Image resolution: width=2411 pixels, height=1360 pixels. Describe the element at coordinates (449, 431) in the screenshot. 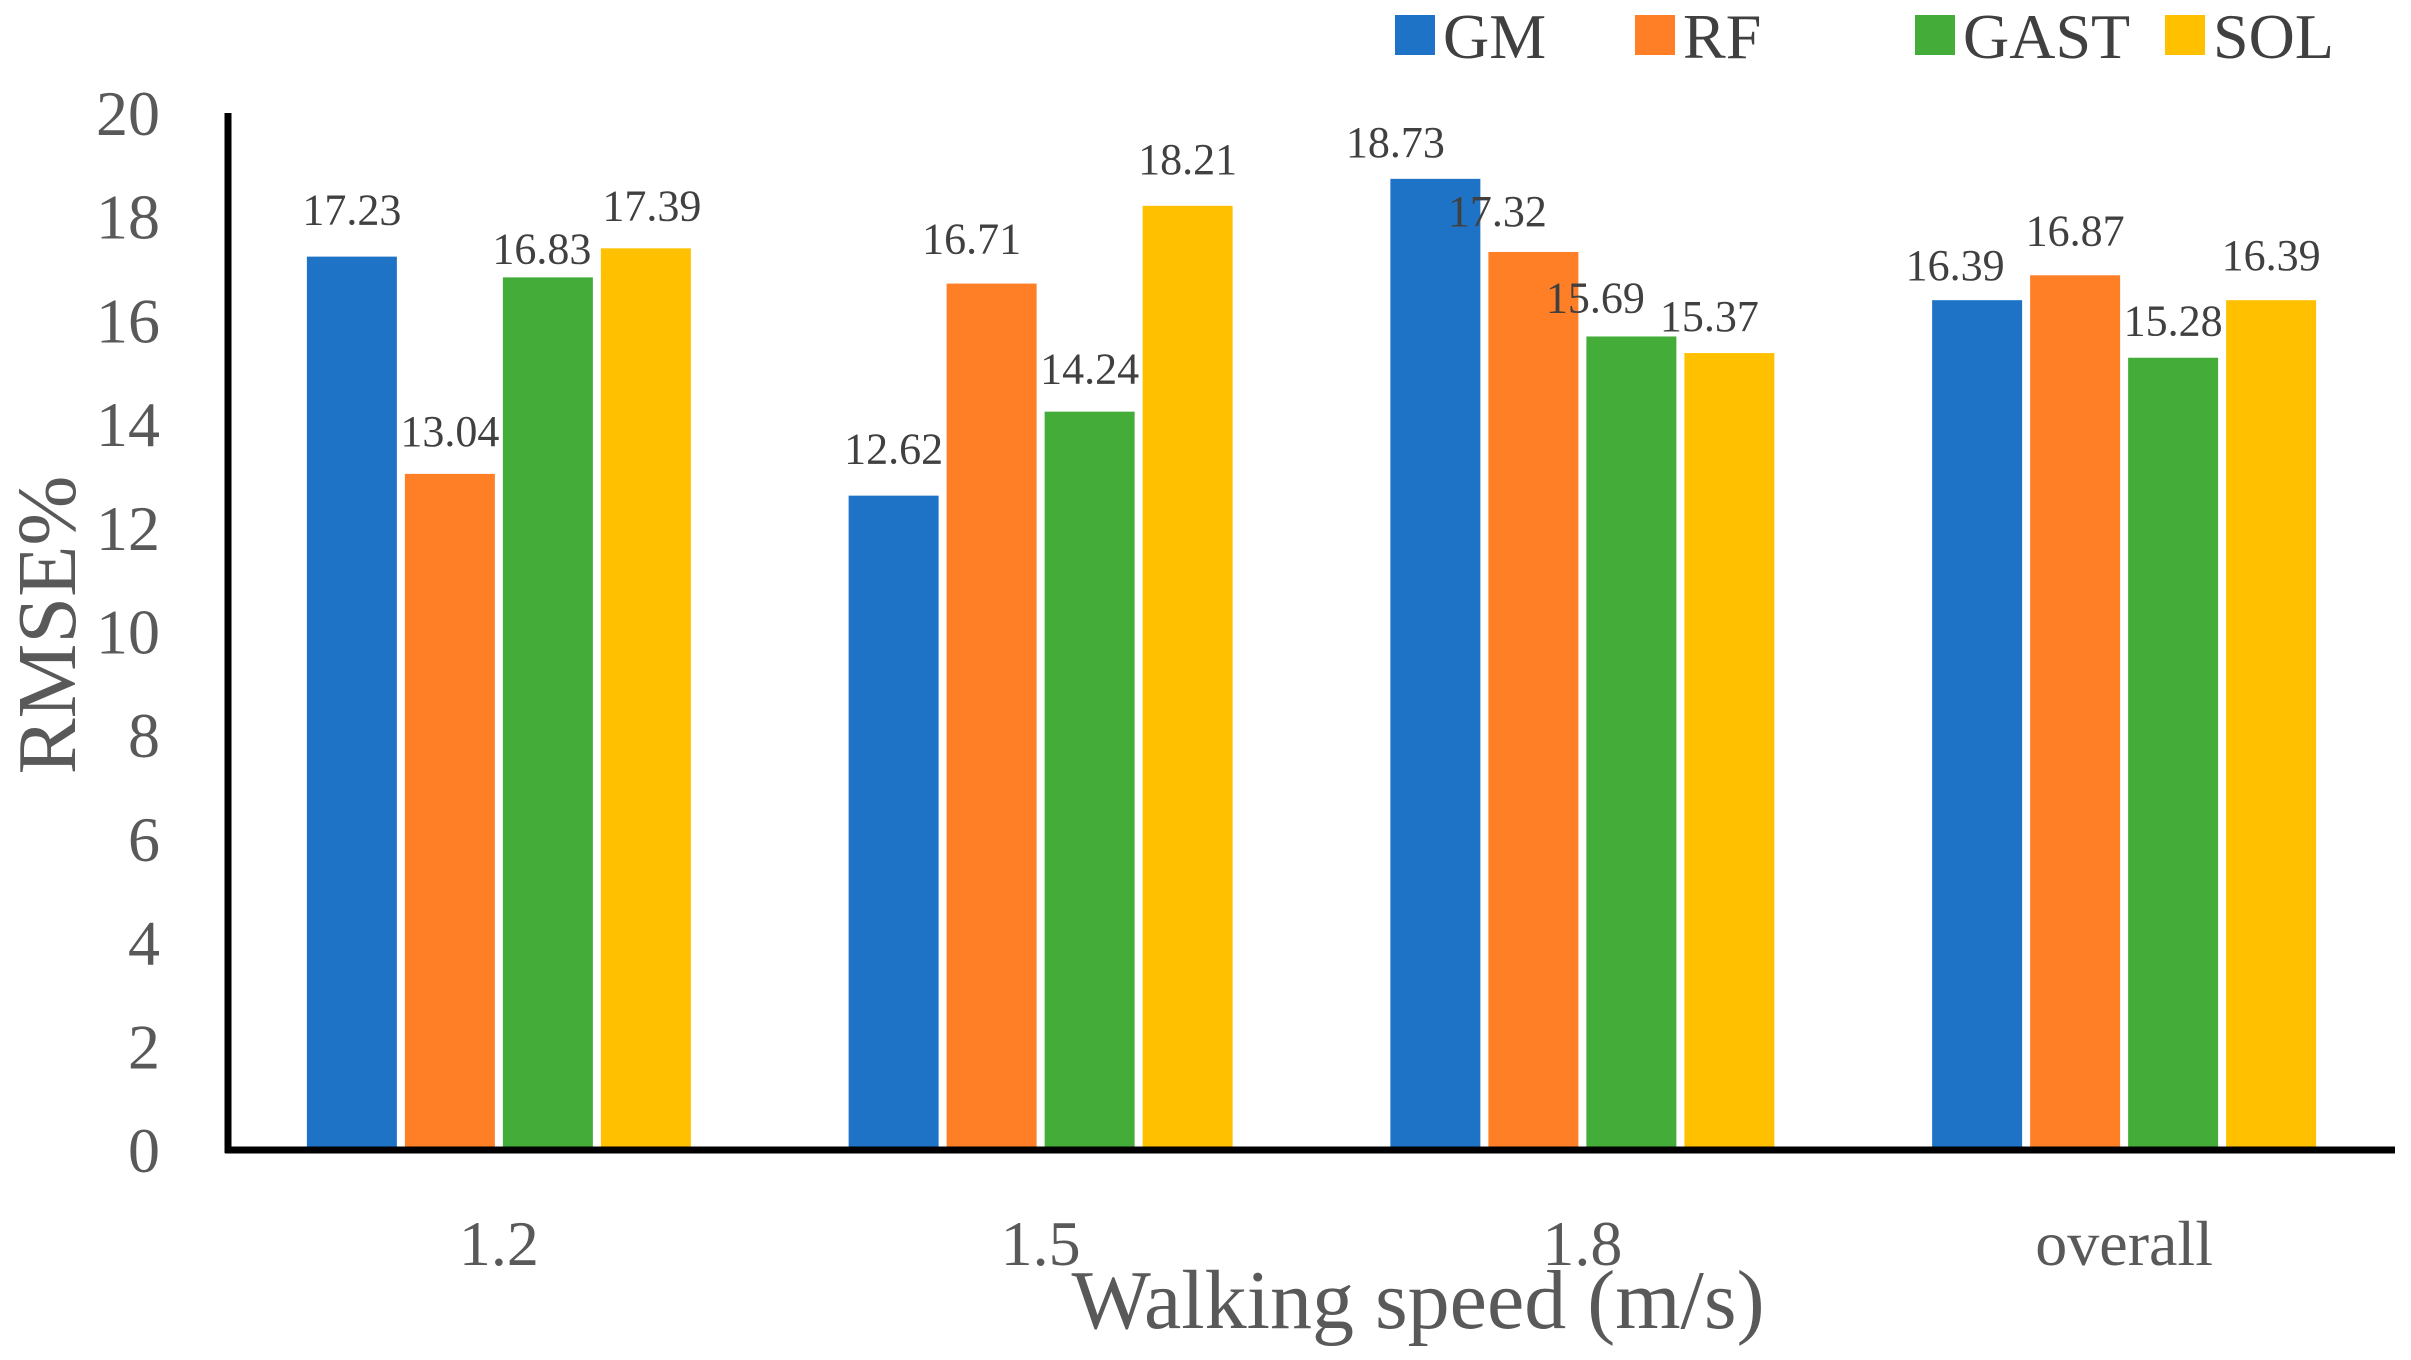

I see `data-label-rf-1-2: 13.04` at that location.